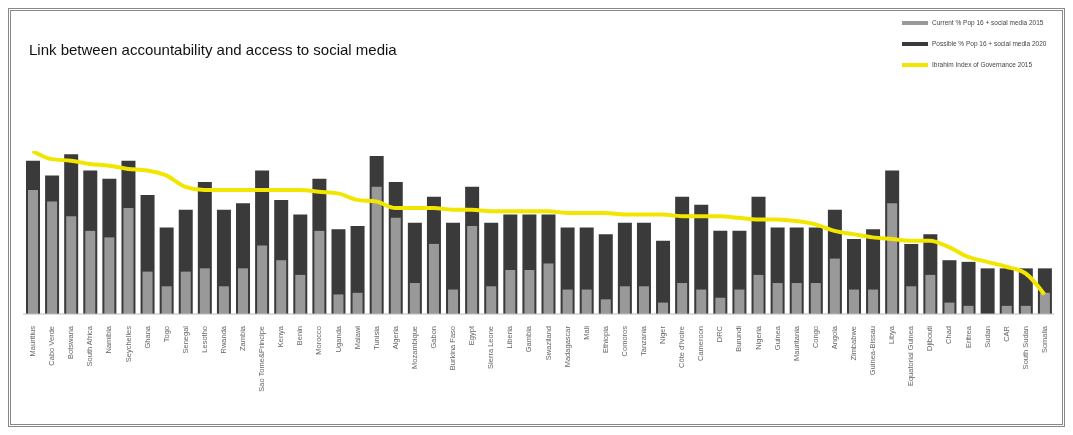  I want to click on chart-title: Link between accountability and access to social media, so click(213, 49).